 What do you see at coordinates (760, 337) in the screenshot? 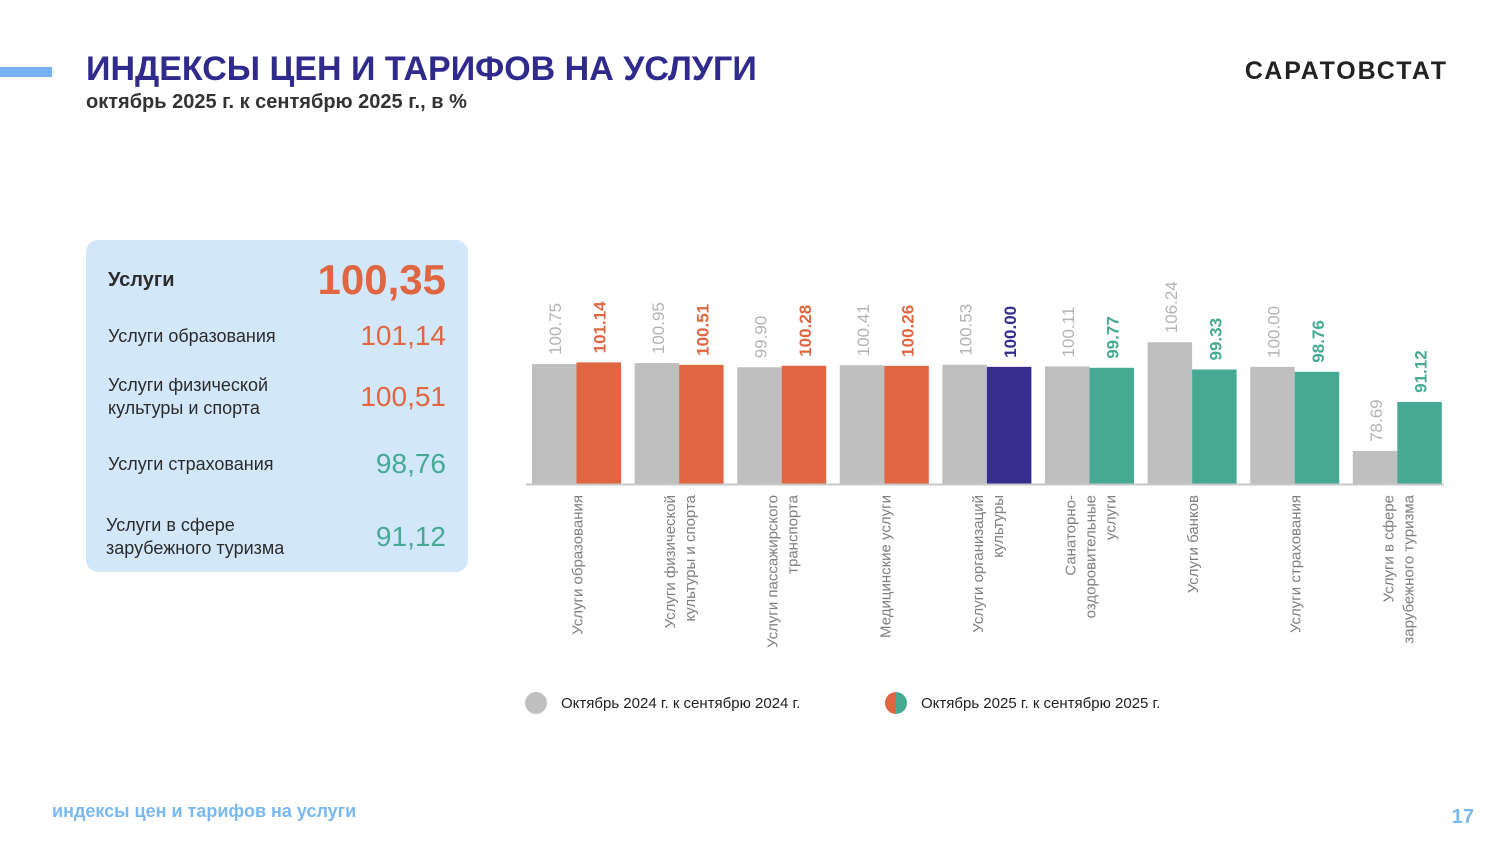
I see `data-label: 99.90` at bounding box center [760, 337].